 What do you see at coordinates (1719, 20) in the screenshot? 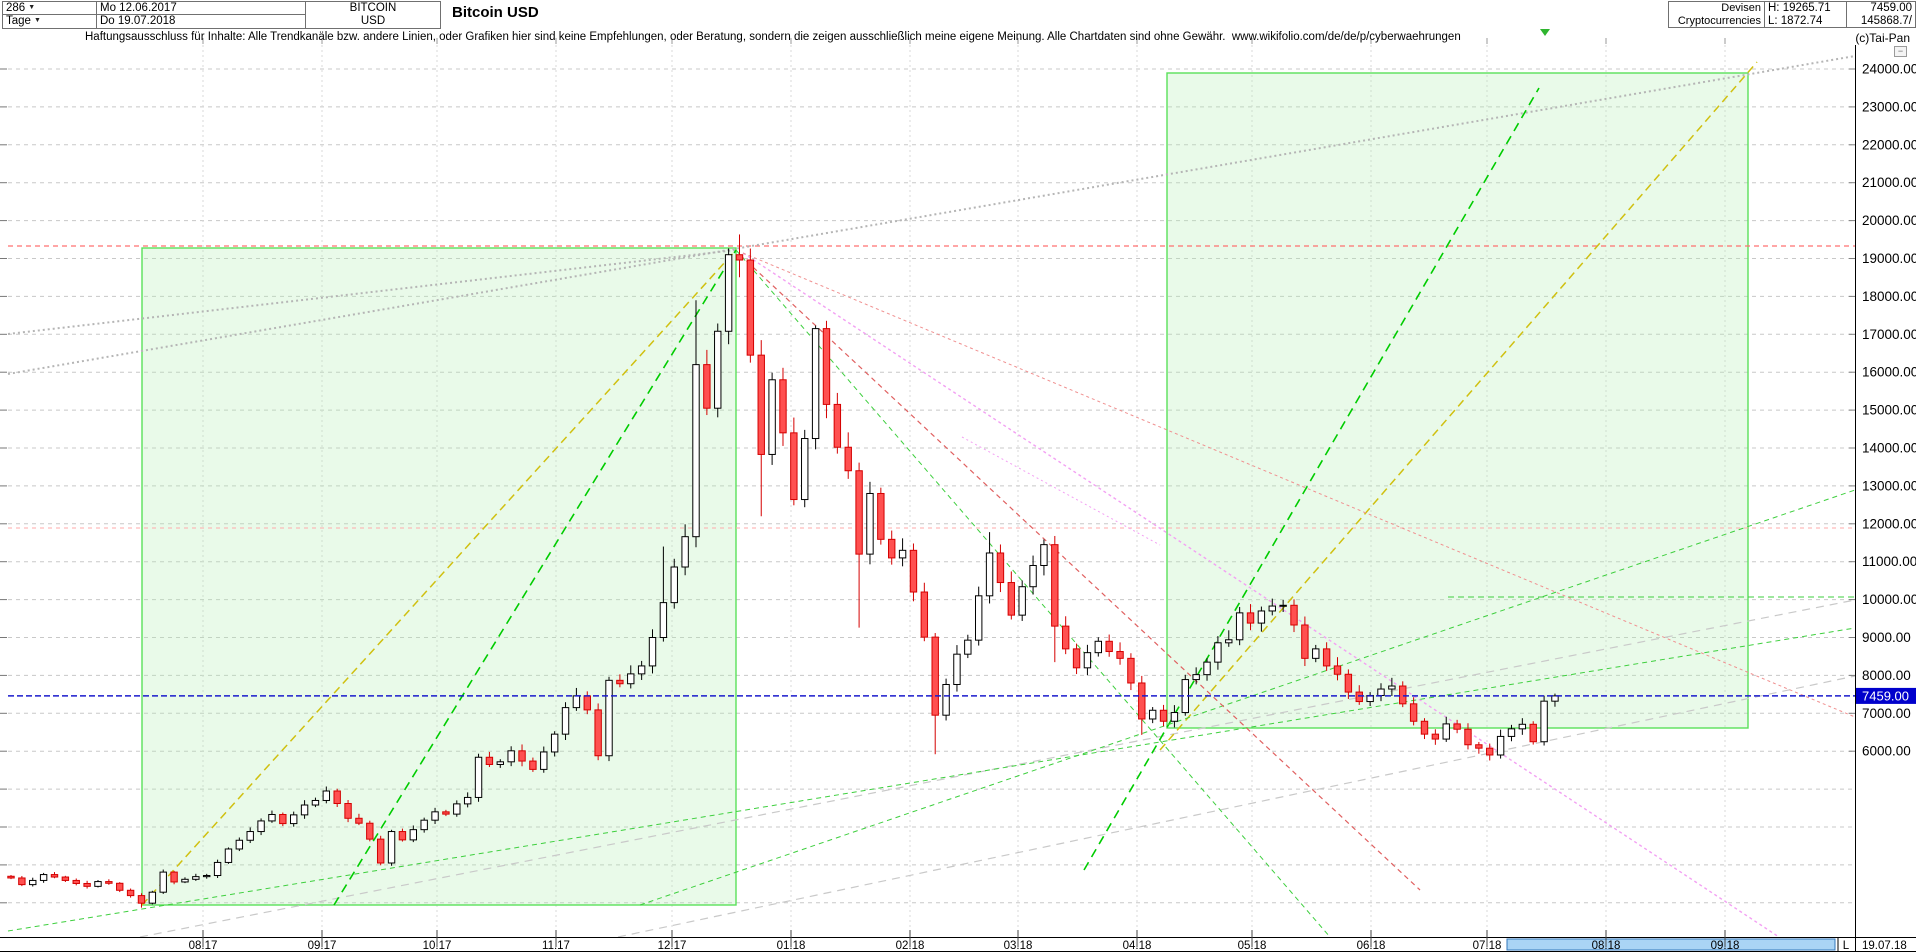
I see `category-line2: Cryptocurrencies` at bounding box center [1719, 20].